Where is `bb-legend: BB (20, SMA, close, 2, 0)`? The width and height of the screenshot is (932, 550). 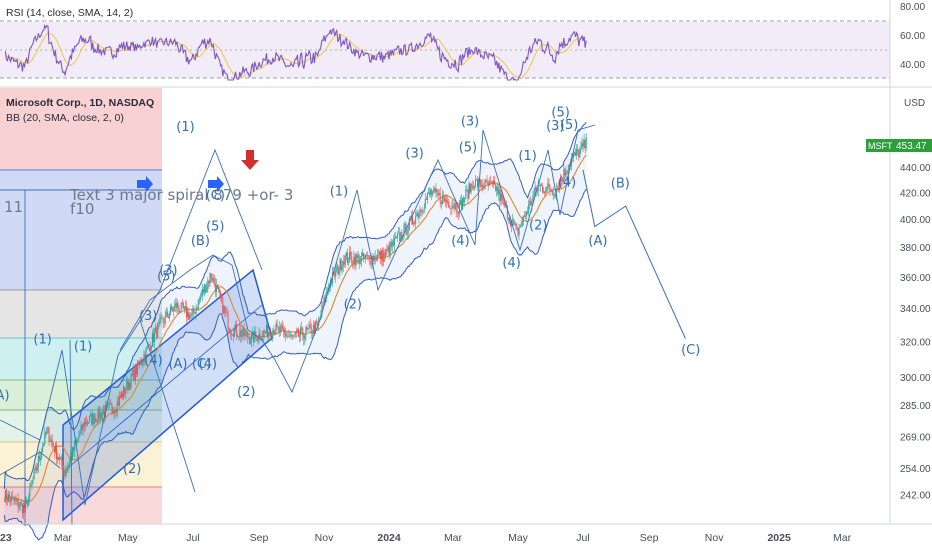
bb-legend: BB (20, SMA, close, 2, 0) is located at coordinates (65, 118).